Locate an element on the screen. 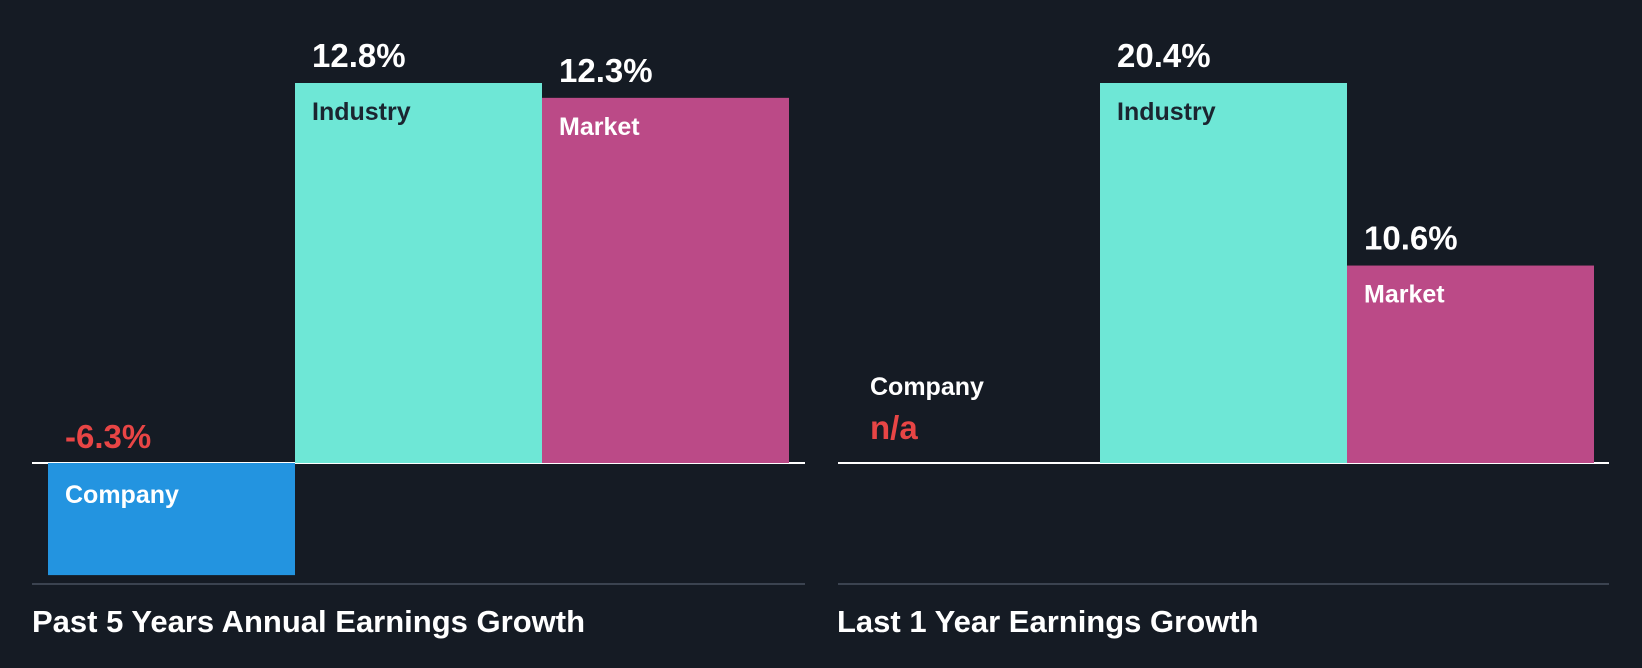 Image resolution: width=1642 pixels, height=668 pixels. chart-title-last-1-year: Last 1 Year Earnings Growth is located at coordinates (1048, 621).